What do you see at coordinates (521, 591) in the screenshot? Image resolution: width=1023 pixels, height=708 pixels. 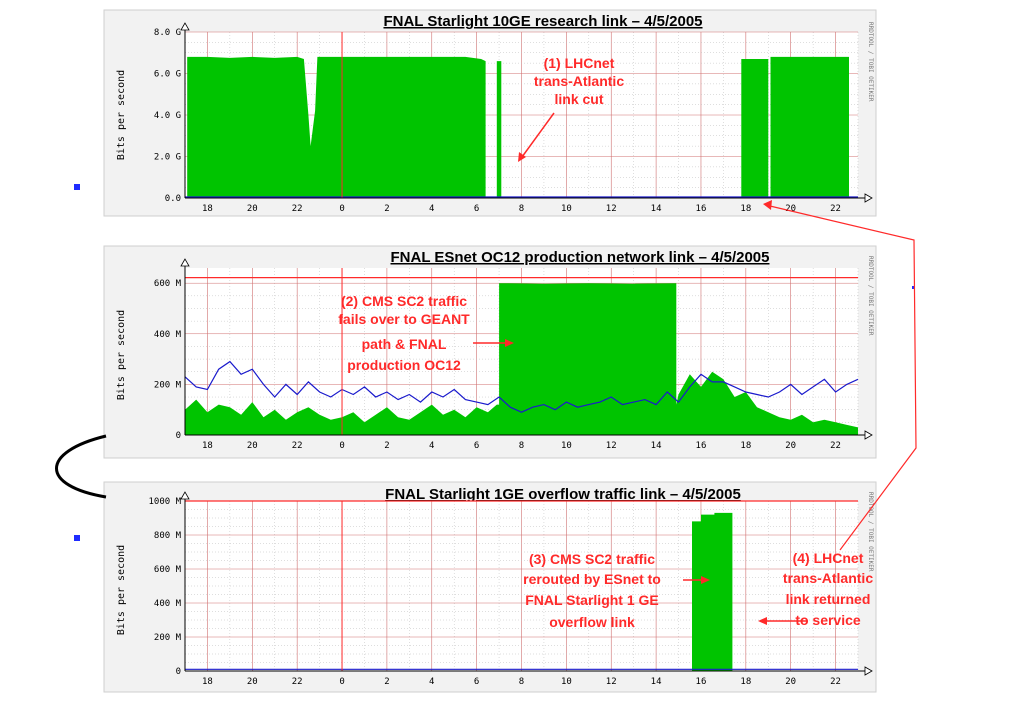 I see `traffic-area-1ge` at bounding box center [521, 591].